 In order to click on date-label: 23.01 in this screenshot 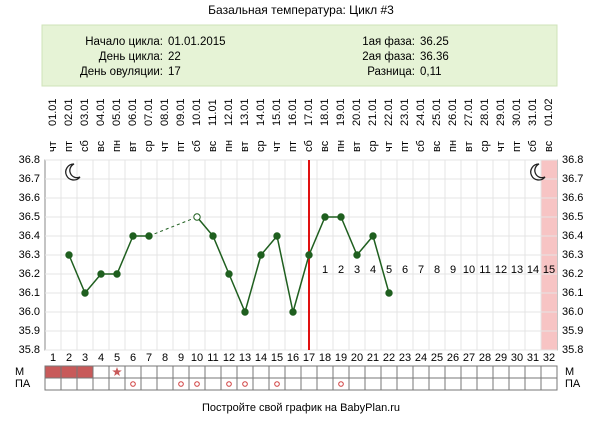, I will do `click(405, 112)`.